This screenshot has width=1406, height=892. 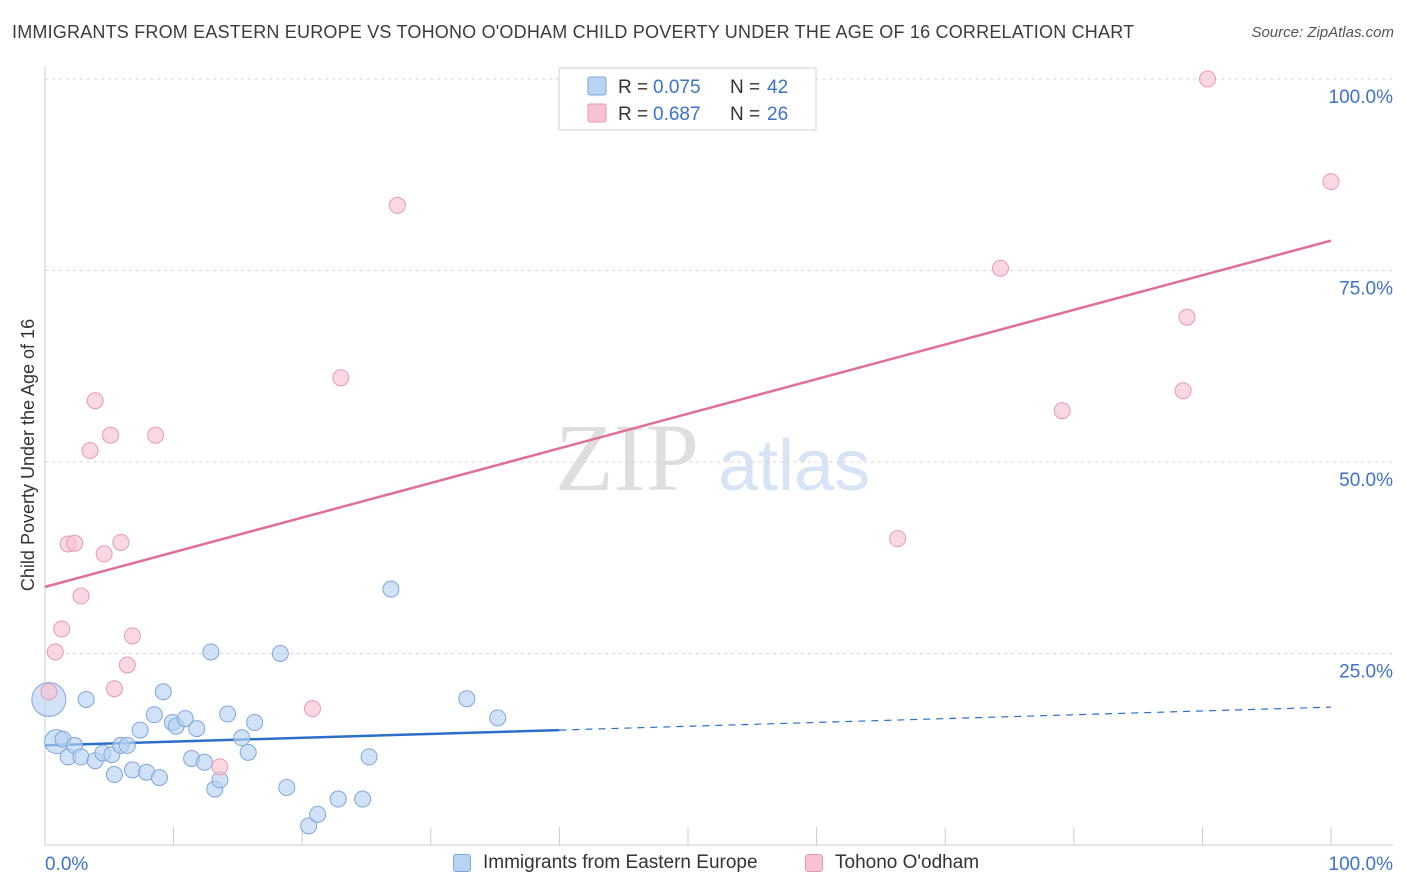 What do you see at coordinates (1322, 32) in the screenshot?
I see `source-credit: Source: ZipAtlas.com` at bounding box center [1322, 32].